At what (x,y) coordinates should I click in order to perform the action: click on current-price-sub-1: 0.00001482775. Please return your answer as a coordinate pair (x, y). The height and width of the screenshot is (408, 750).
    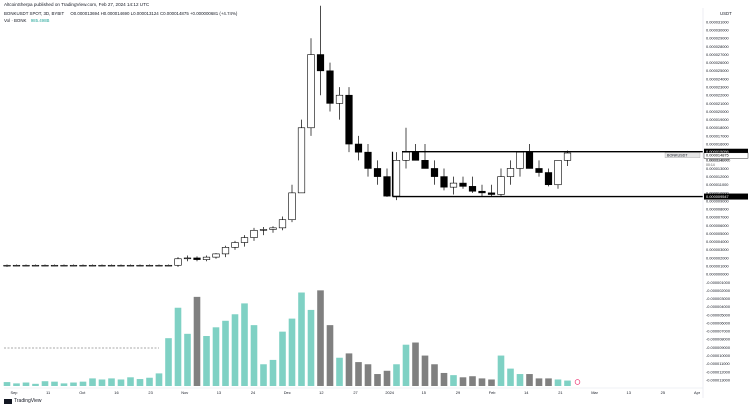
    Looking at the image, I should click on (718, 161).